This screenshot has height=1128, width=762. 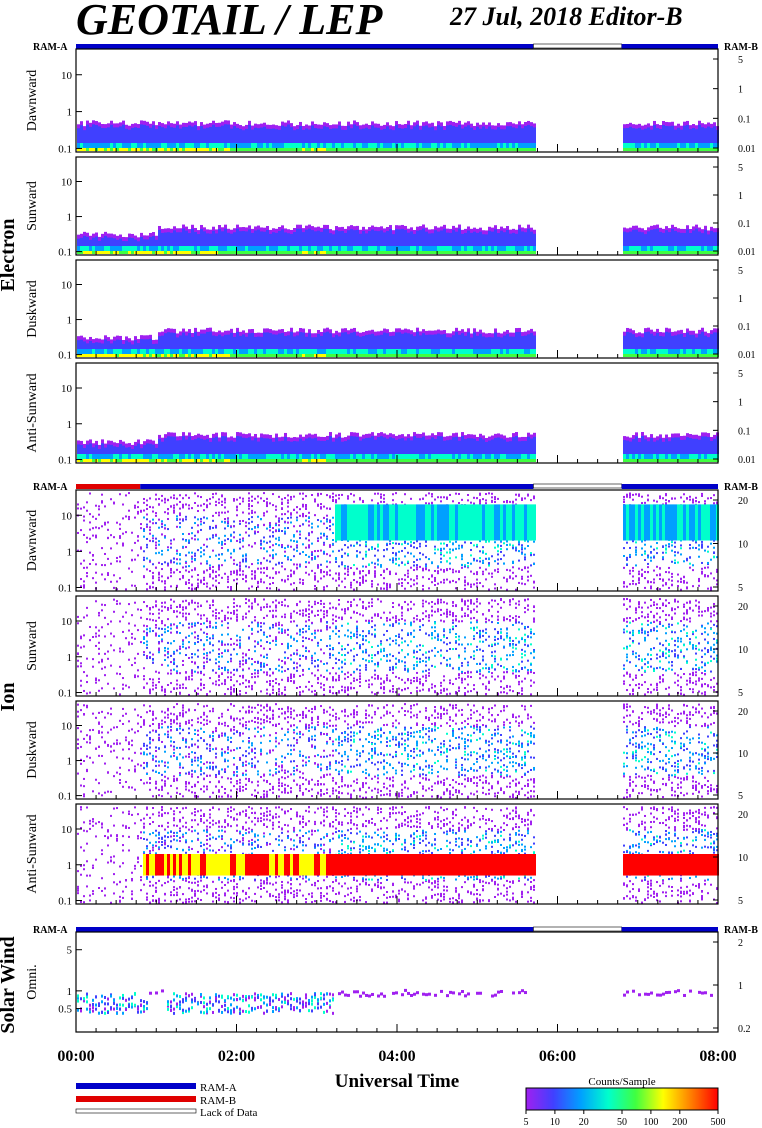 I want to click on colorbar-tick-label: 500, so click(x=718, y=1122).